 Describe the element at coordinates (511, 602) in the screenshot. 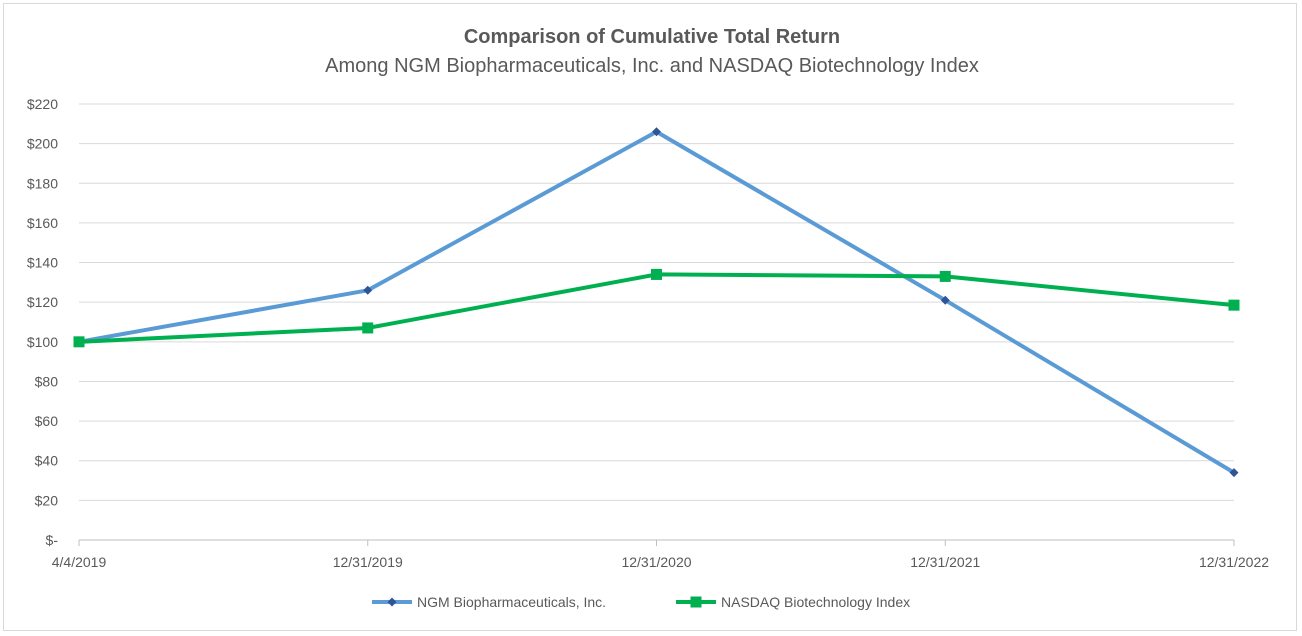

I see `legend-label: NGM Biopharmaceuticals, Inc.` at that location.